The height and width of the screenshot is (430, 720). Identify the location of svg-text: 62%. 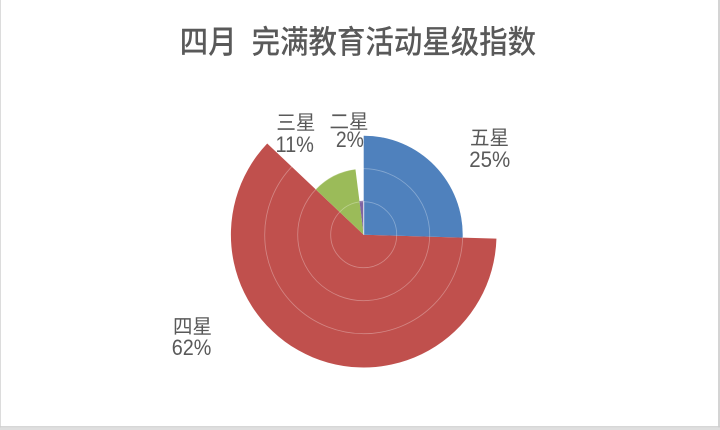
(192, 347).